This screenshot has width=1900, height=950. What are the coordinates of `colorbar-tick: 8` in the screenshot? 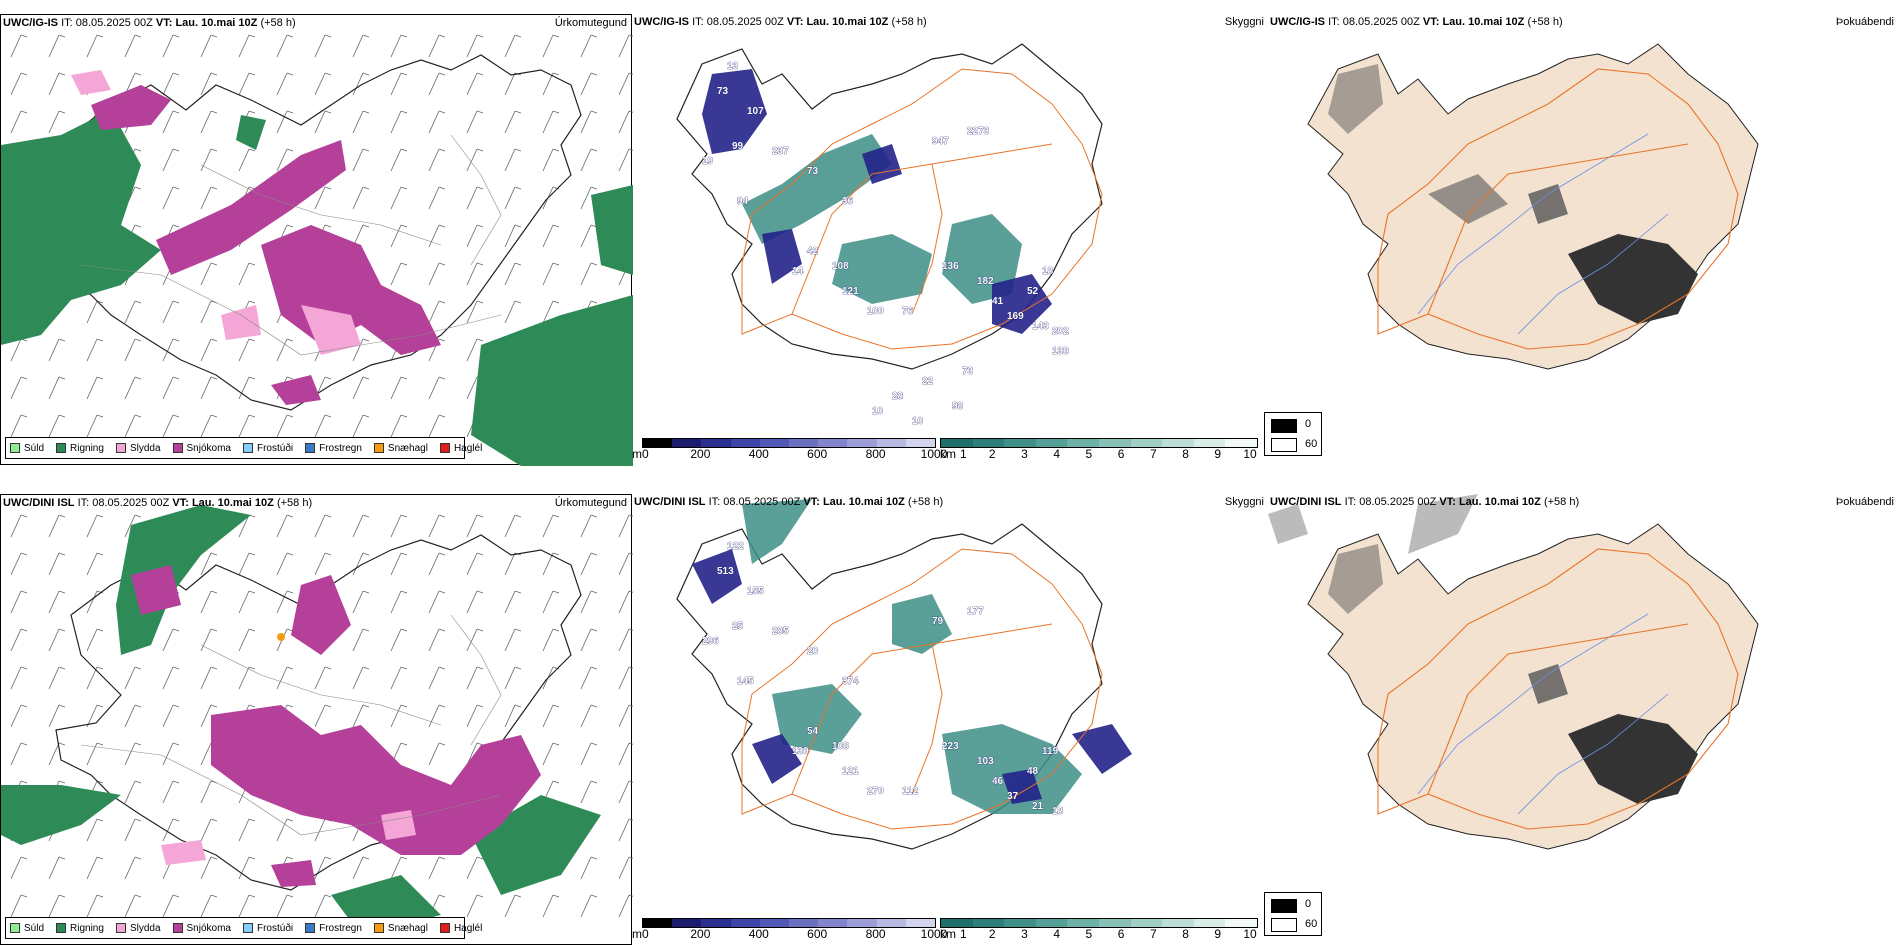 It's located at (1185, 454).